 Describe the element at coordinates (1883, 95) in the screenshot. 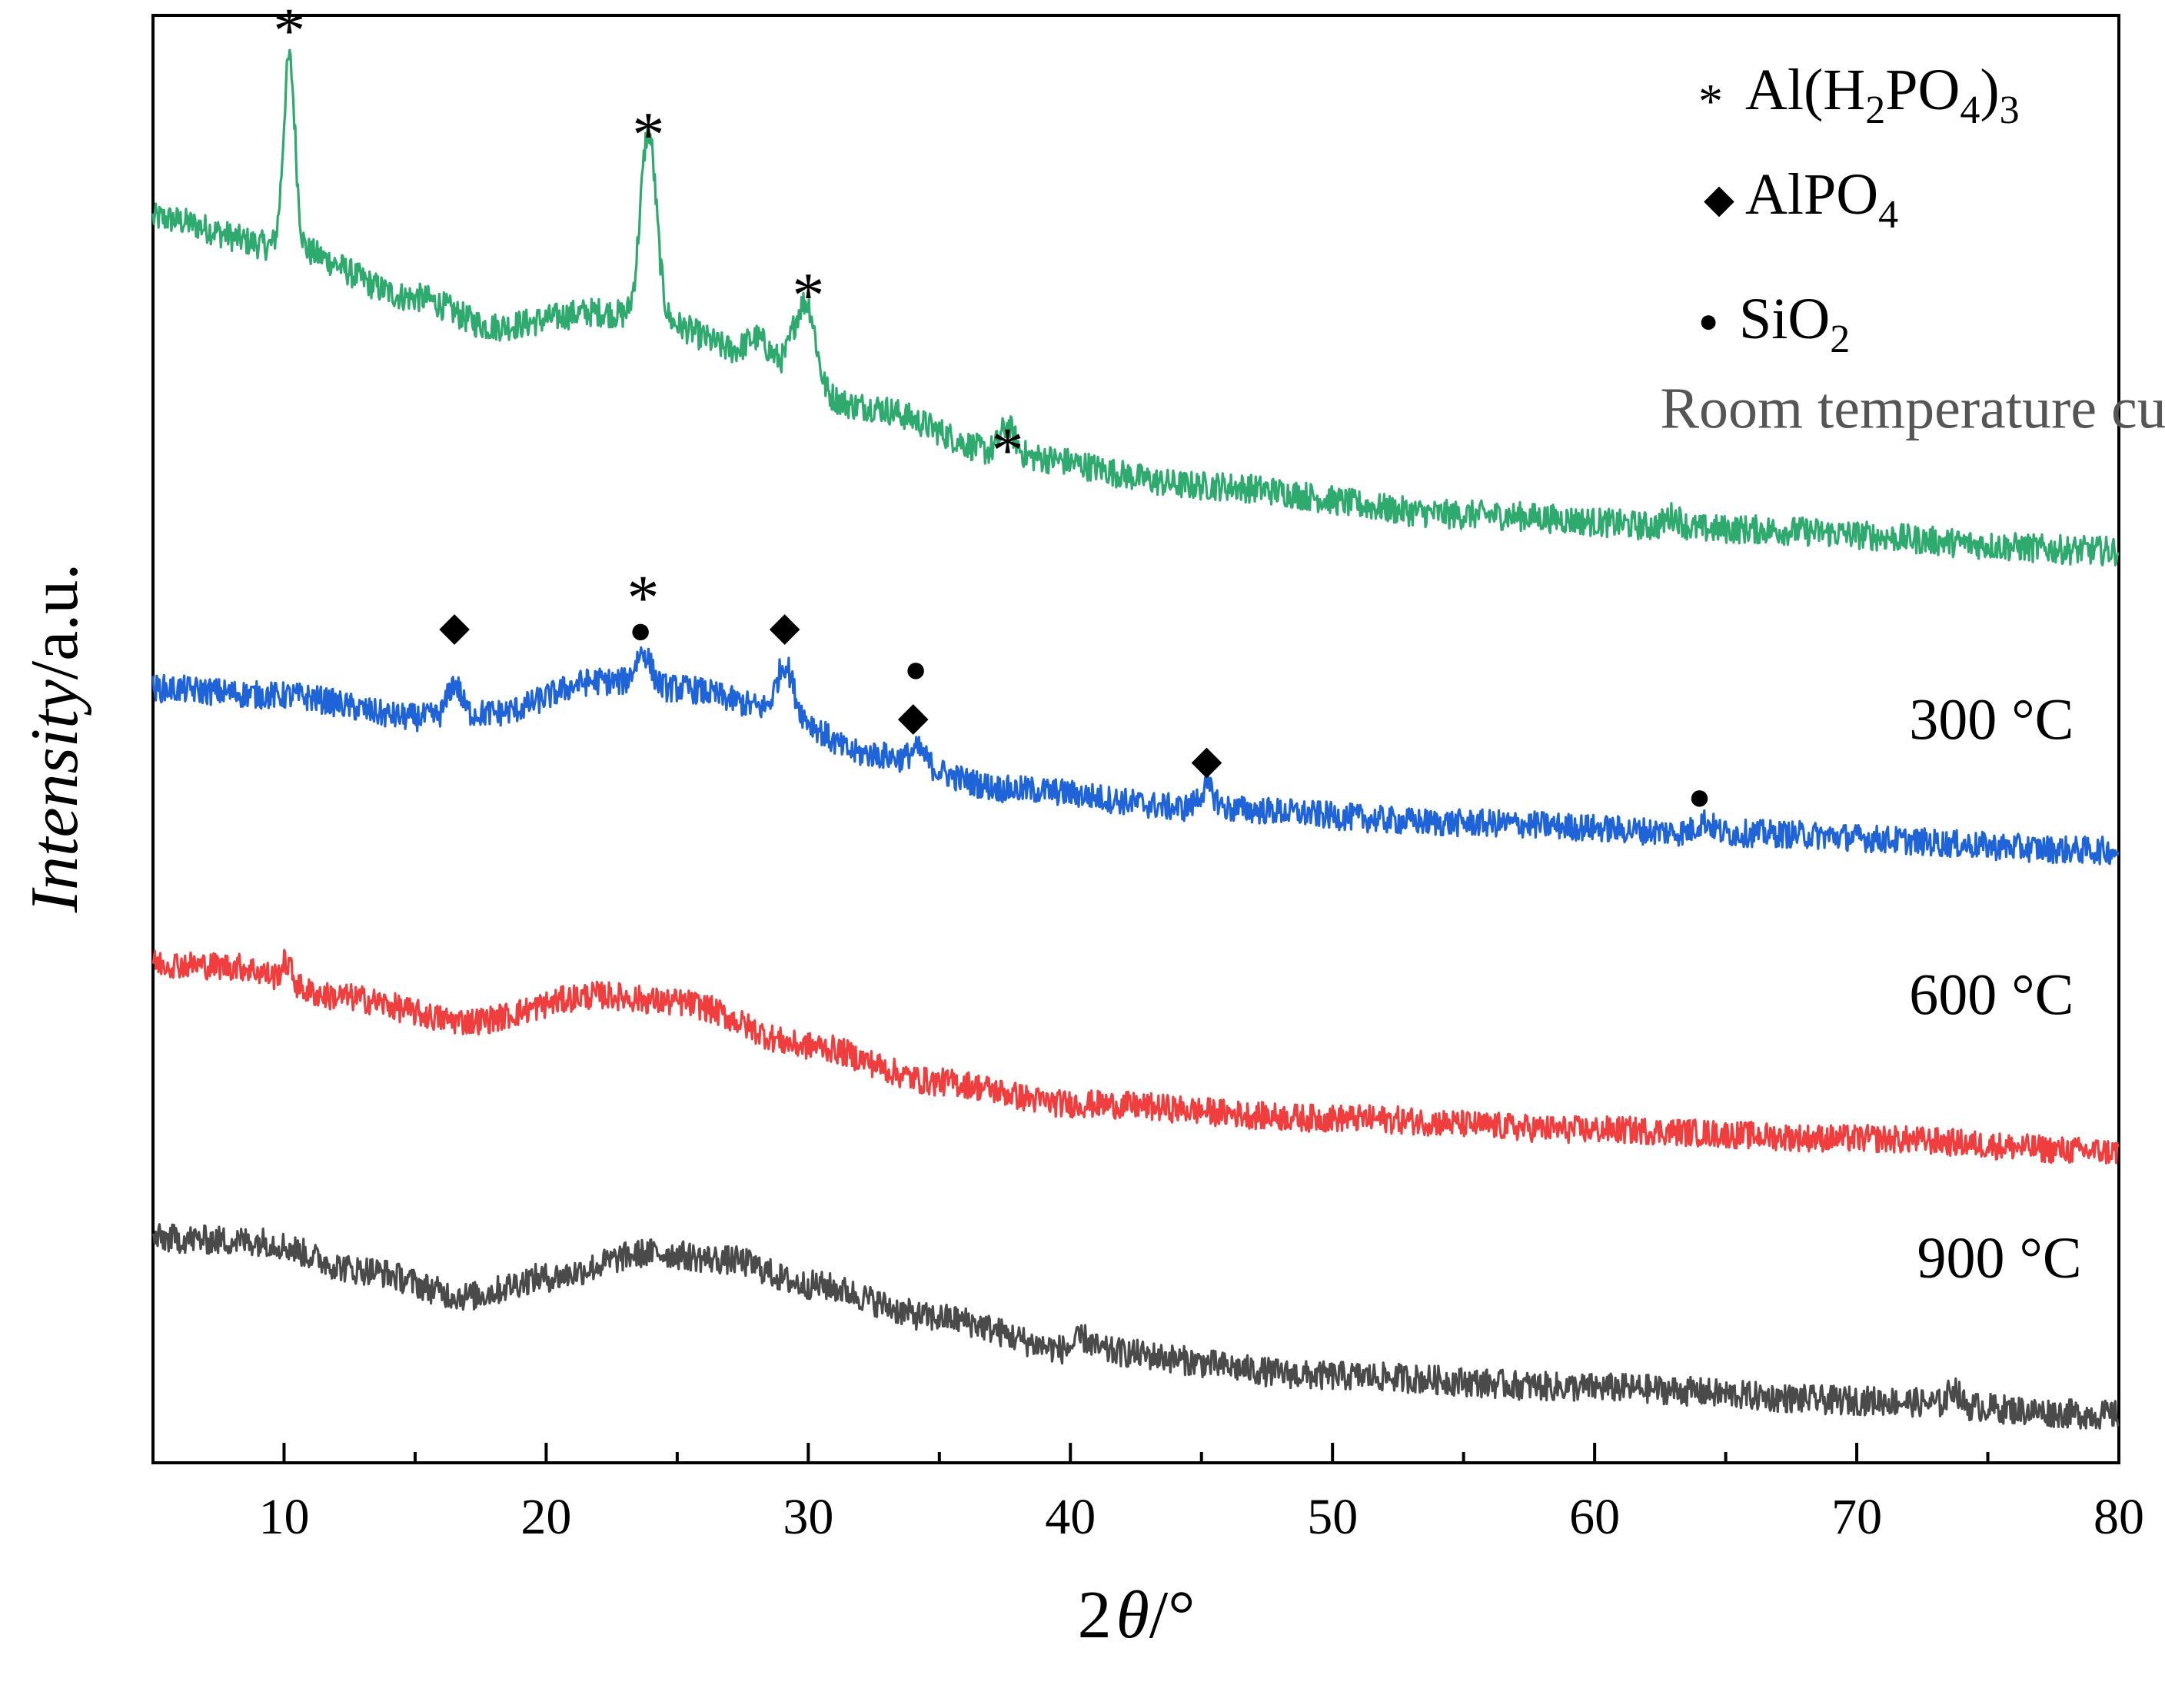

I see `legend-label-al-h2po4-3: Al(H2PO4)3` at that location.